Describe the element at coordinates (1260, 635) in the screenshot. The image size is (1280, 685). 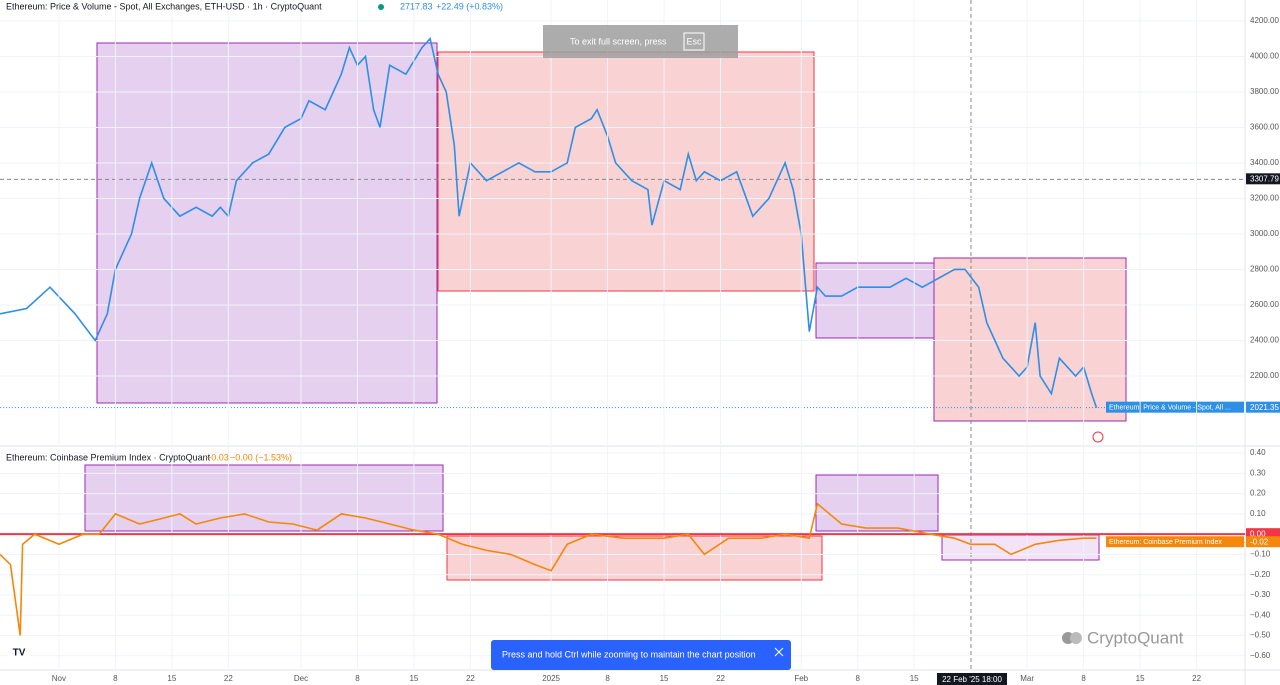
I see `y-tick-label: −0.50` at that location.